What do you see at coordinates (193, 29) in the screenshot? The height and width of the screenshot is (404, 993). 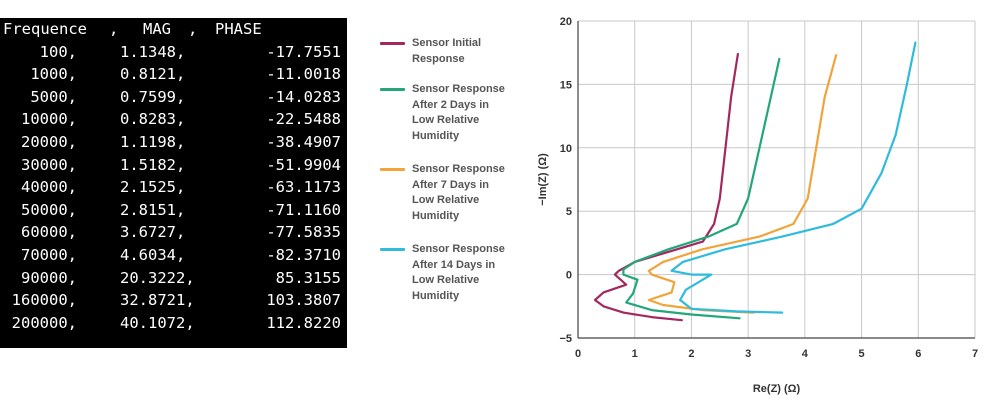 I see `header-comma-2: ,` at bounding box center [193, 29].